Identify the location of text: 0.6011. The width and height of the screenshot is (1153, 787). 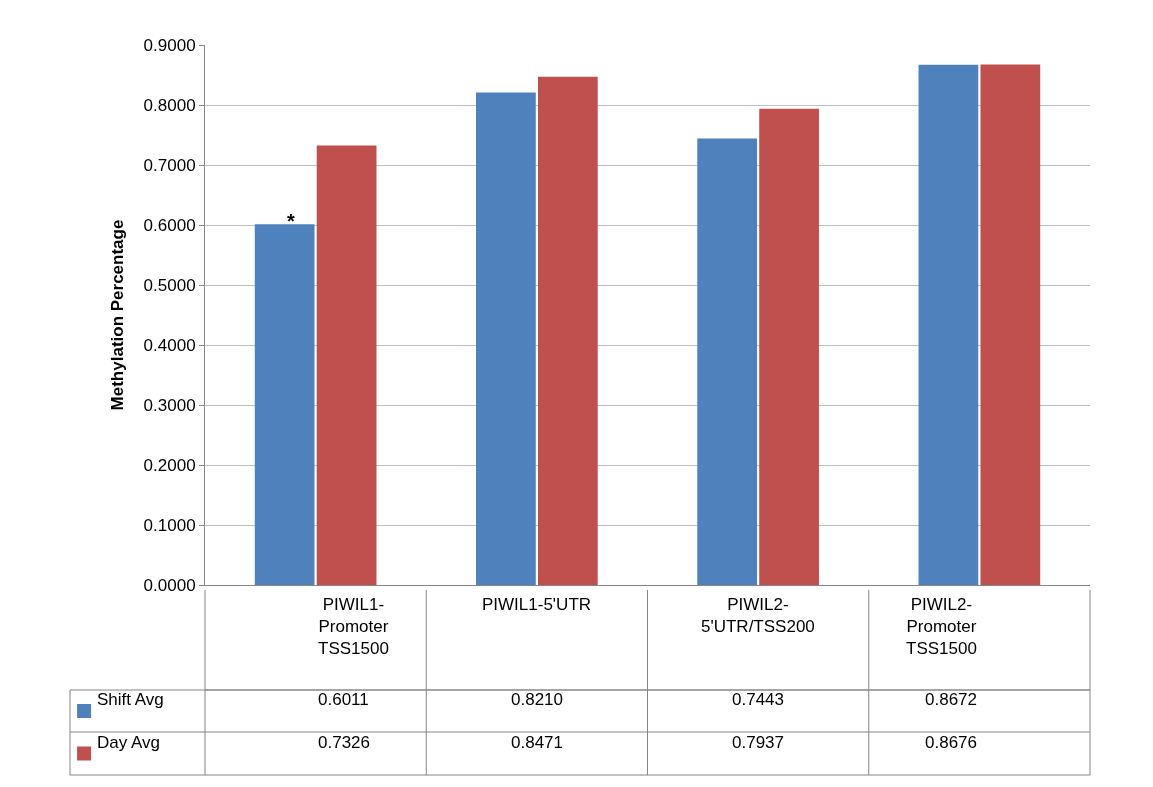
(343, 699).